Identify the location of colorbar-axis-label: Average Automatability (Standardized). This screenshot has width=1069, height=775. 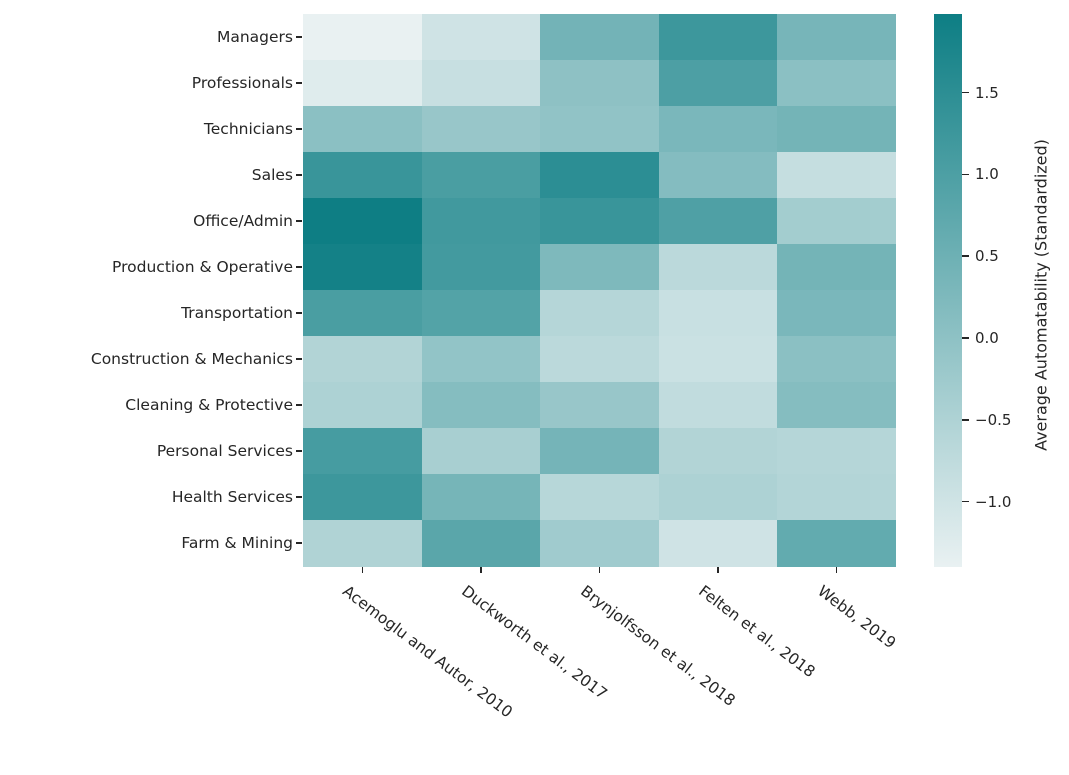
(1041, 295).